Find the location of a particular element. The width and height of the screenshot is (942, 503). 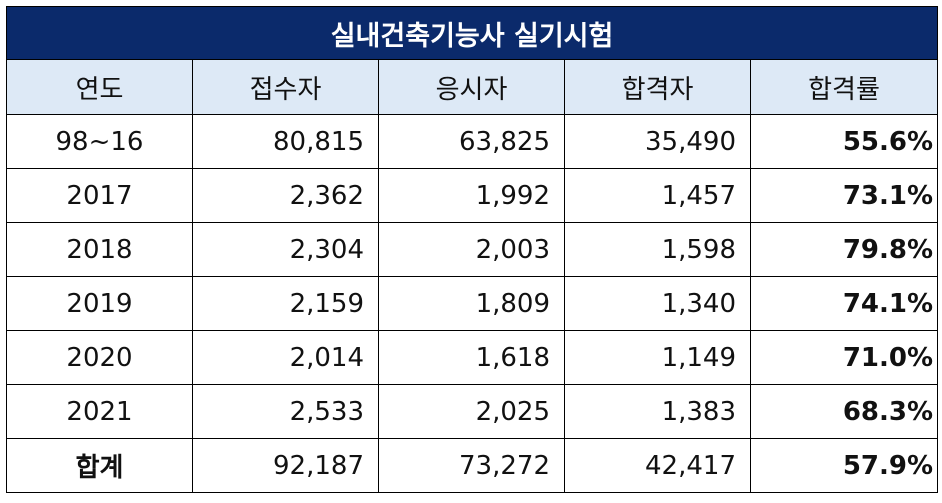

cell-pass-rate: 79.8% is located at coordinates (844, 249).